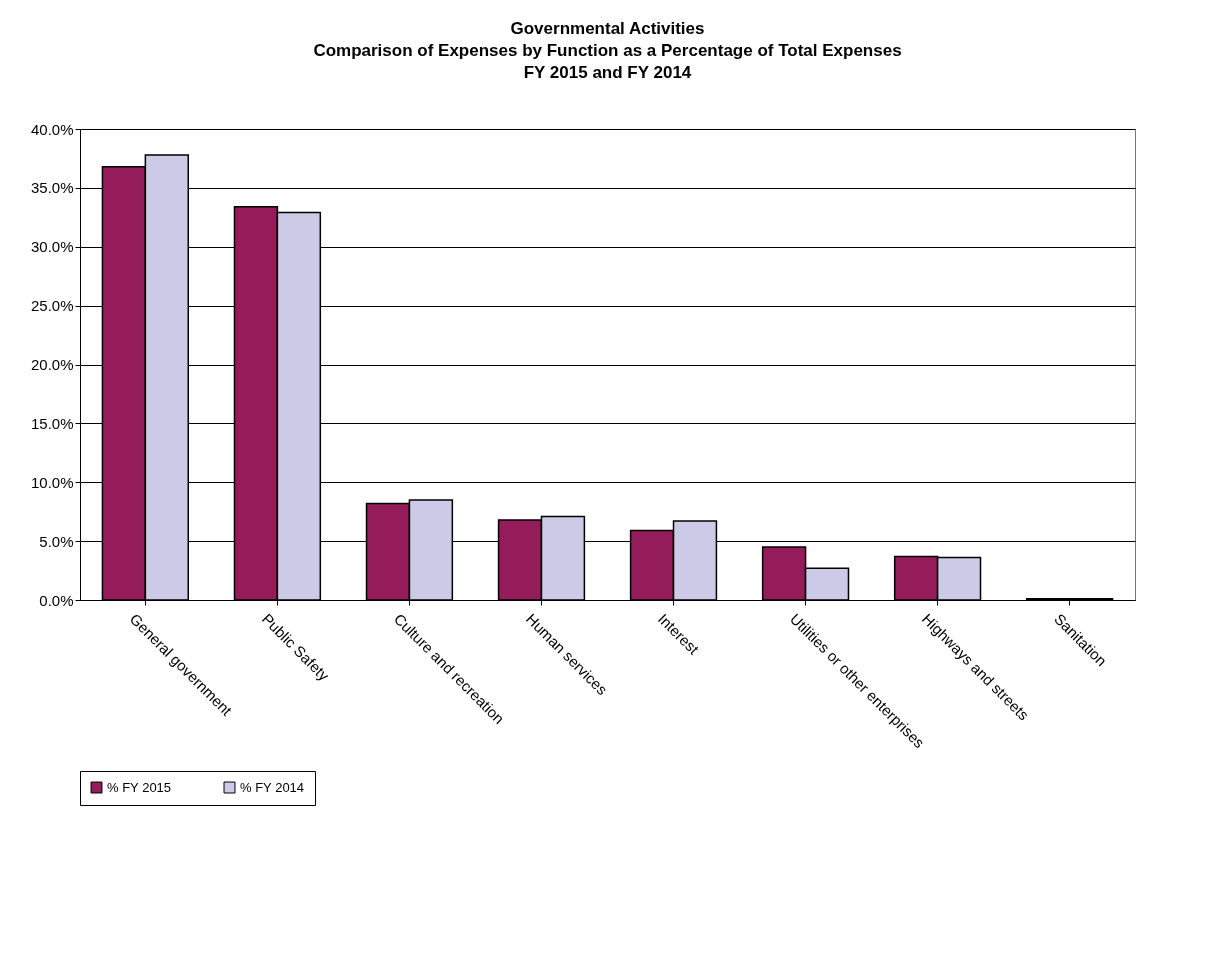  Describe the element at coordinates (52, 364) in the screenshot. I see `y-tick-label: 20.0%` at that location.